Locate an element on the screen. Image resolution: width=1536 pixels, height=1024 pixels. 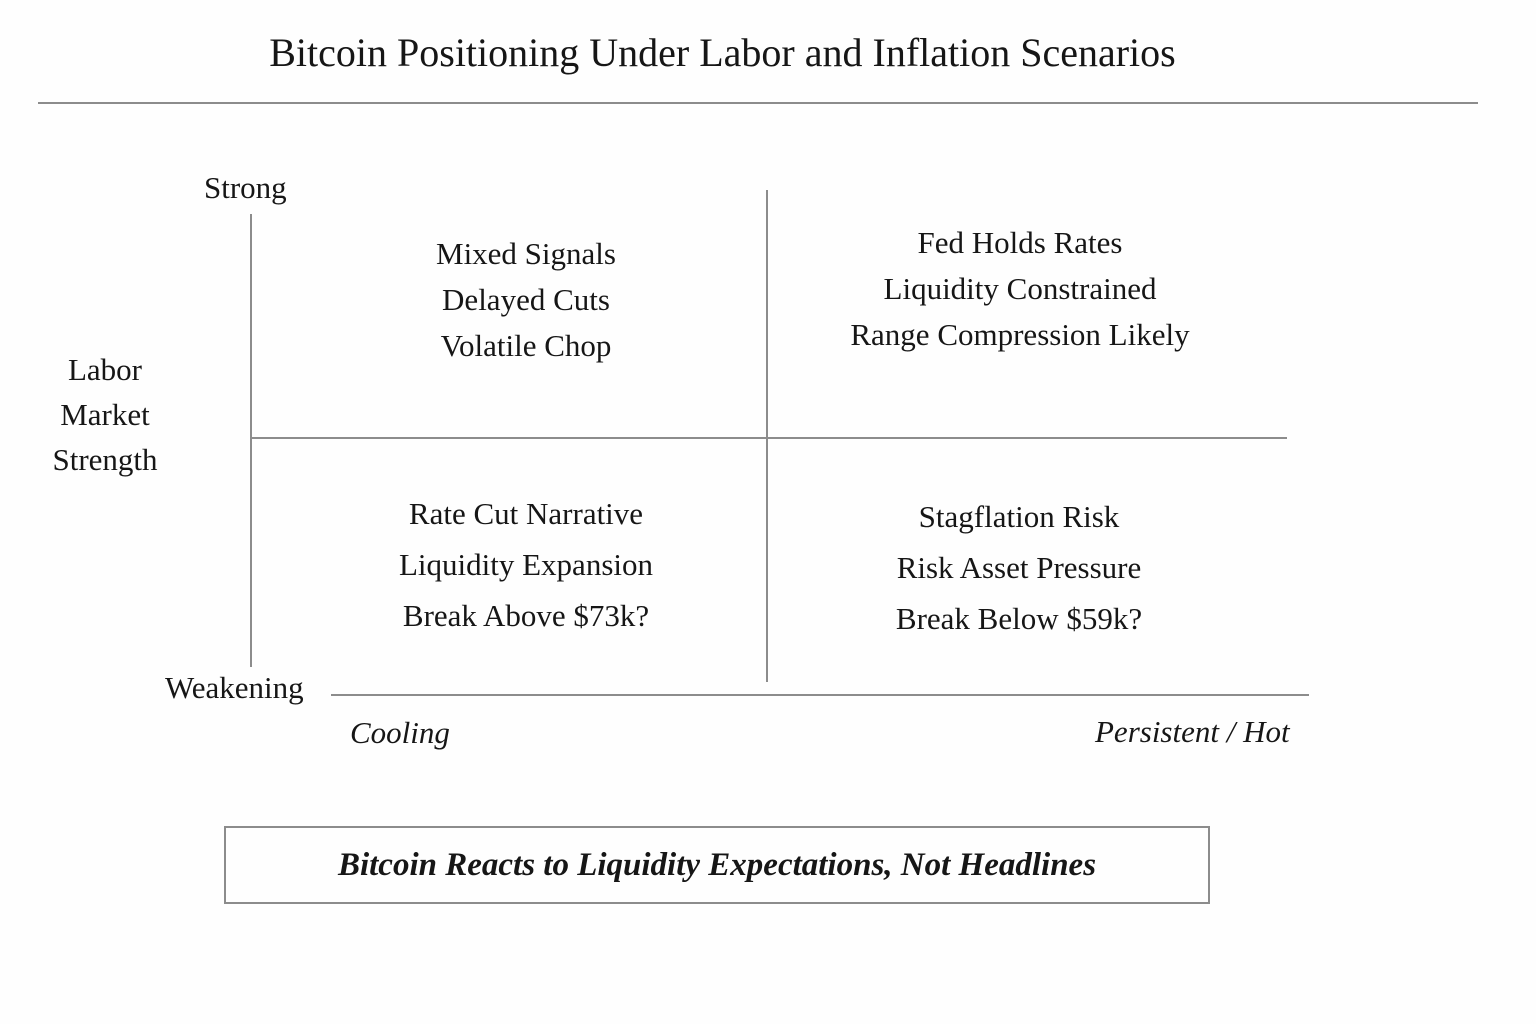
quadrant-horizontal-divider is located at coordinates (769, 438).